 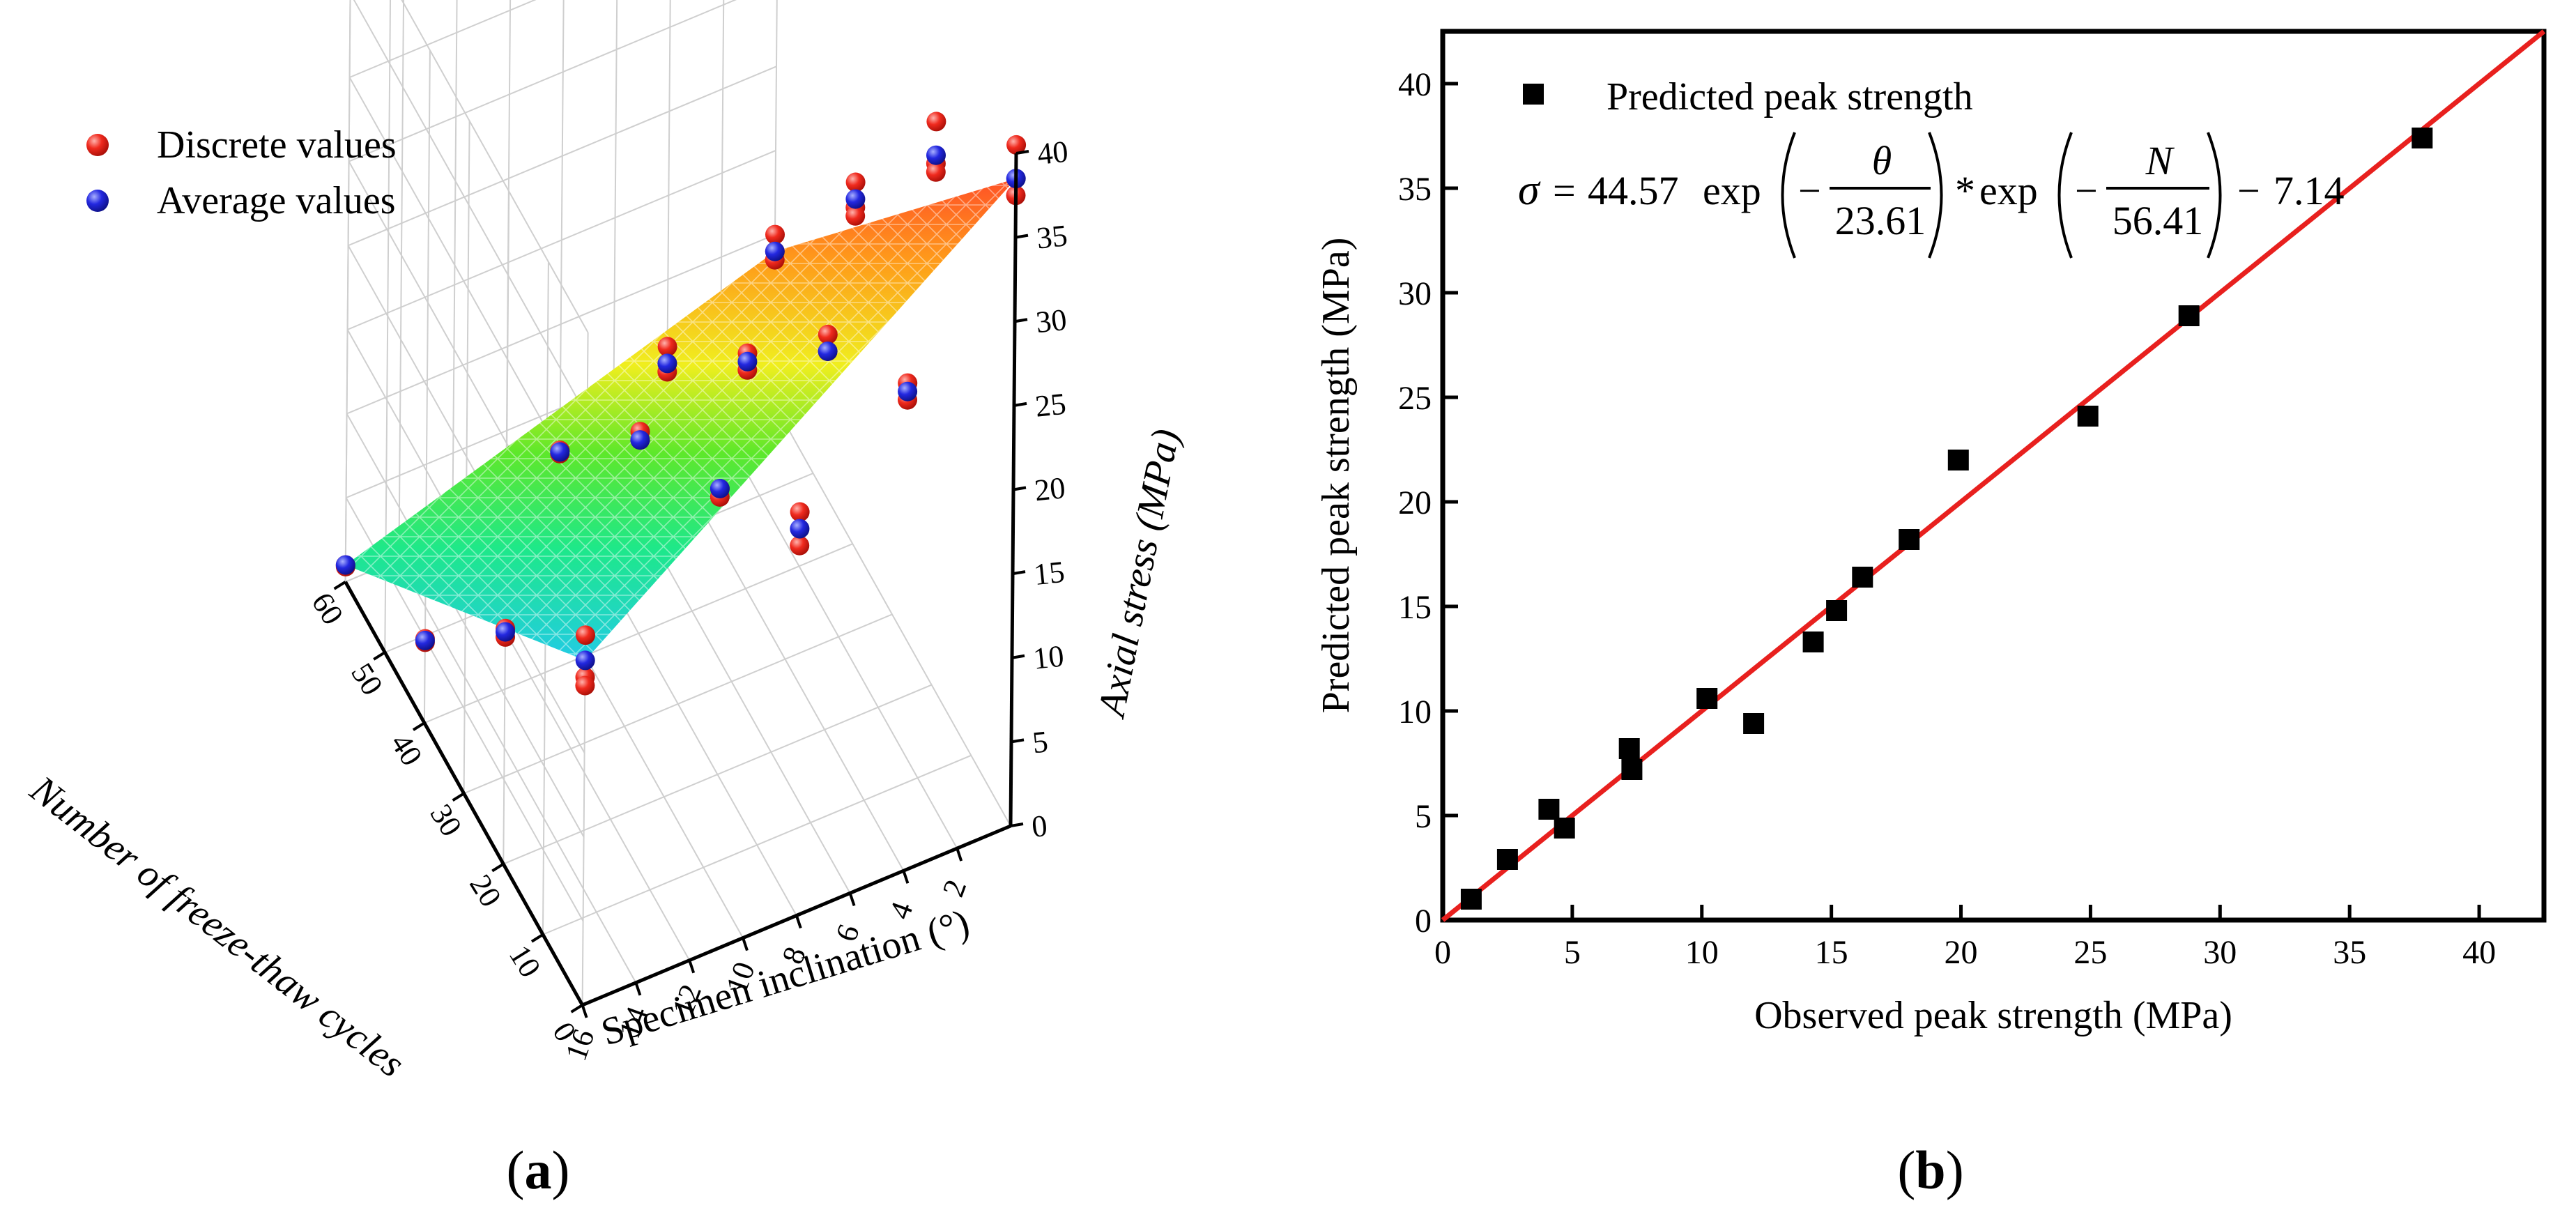 What do you see at coordinates (242, 172) in the screenshot?
I see `legend-a: Discrete values Average values` at bounding box center [242, 172].